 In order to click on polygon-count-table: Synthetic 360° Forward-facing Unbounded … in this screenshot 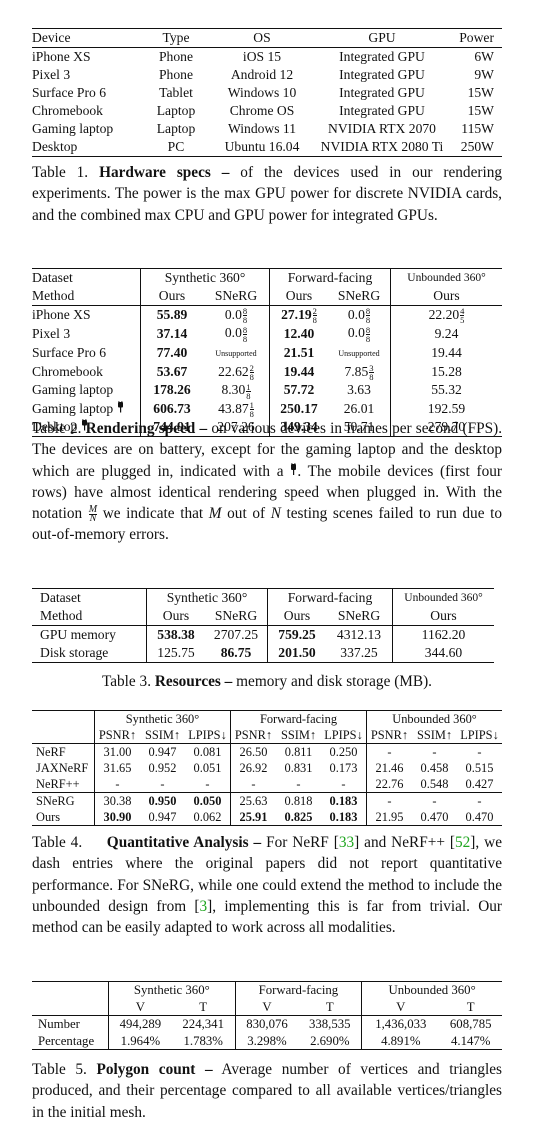, I will do `click(267, 1015)`.